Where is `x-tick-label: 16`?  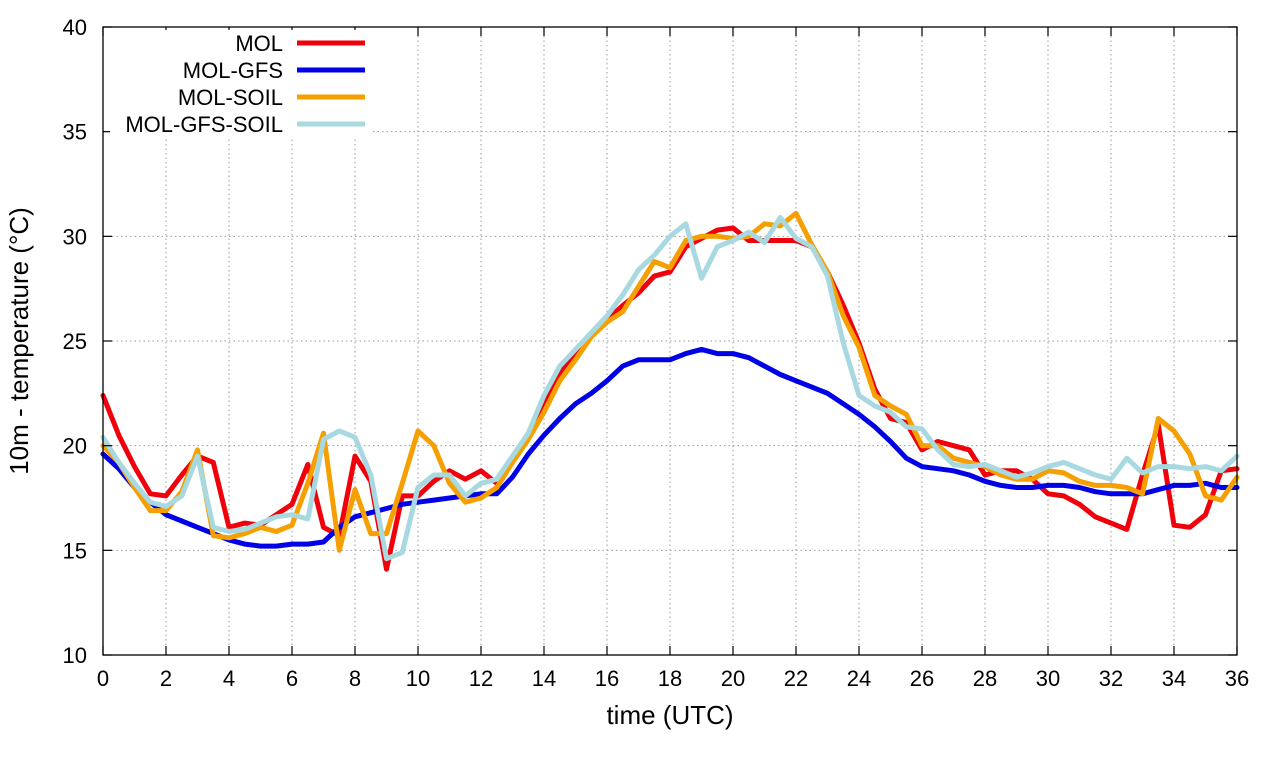 x-tick-label: 16 is located at coordinates (607, 678).